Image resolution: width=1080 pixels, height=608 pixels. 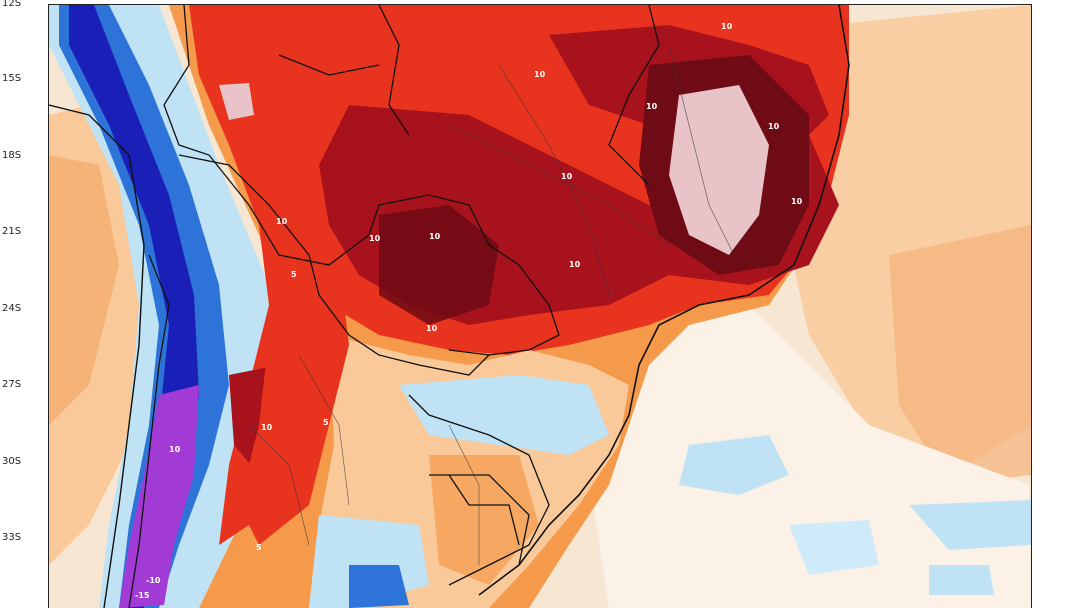 I want to click on lat-label-12s: 12S, so click(x=12, y=4).